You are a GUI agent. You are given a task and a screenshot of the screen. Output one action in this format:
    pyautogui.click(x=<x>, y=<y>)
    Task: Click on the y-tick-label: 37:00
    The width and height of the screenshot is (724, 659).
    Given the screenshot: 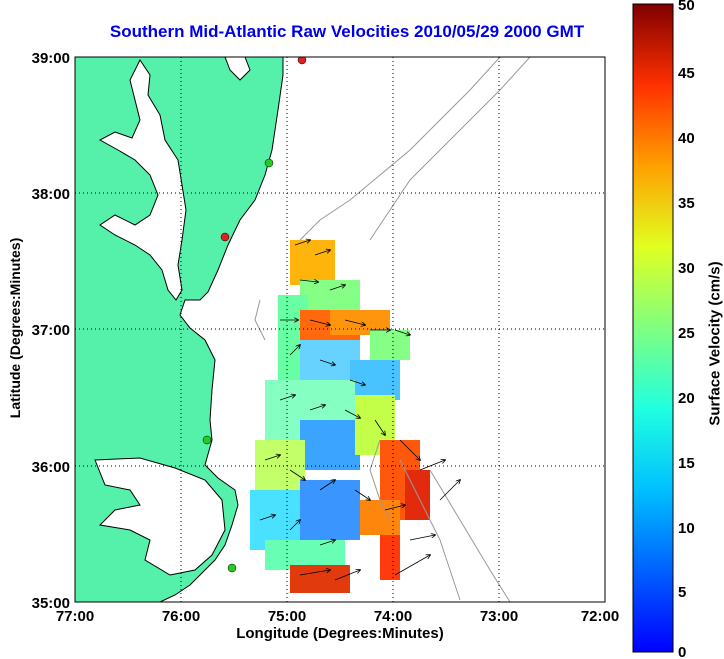 What is the action you would take?
    pyautogui.click(x=51, y=330)
    